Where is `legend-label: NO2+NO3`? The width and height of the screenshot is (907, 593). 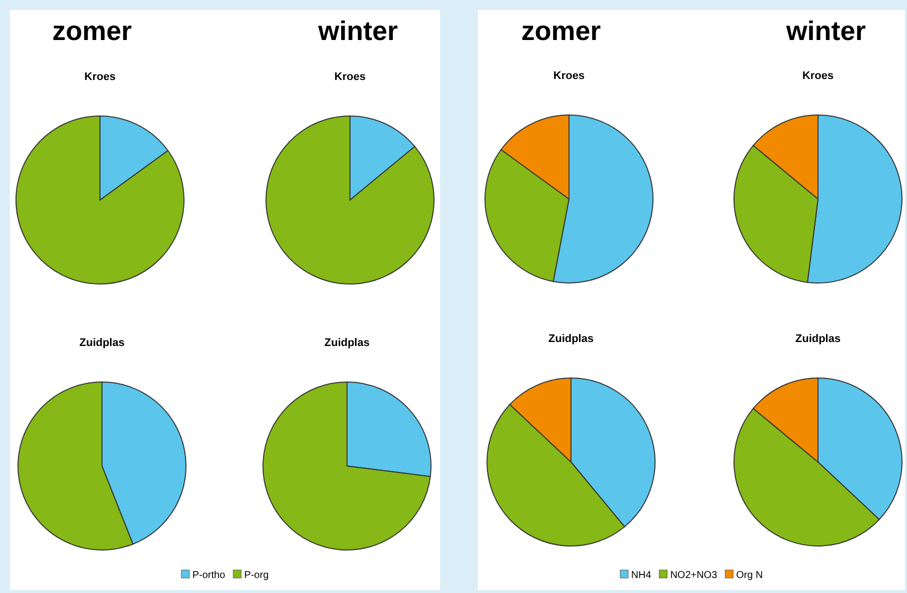
legend-label: NO2+NO3 is located at coordinates (694, 575).